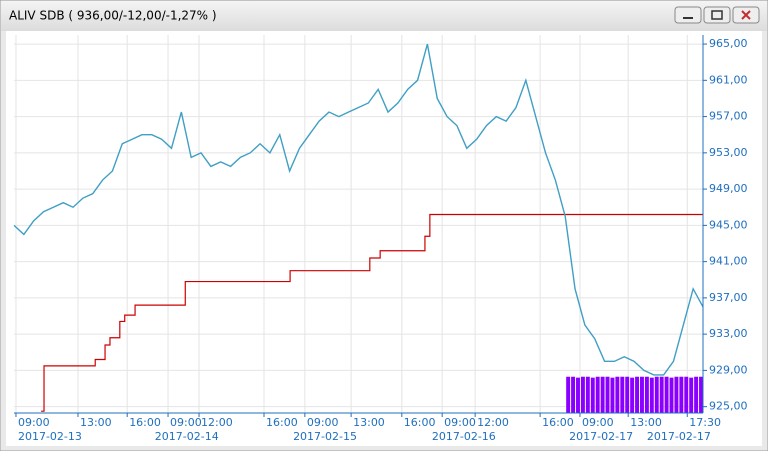 The height and width of the screenshot is (451, 768). Describe the element at coordinates (688, 15) in the screenshot. I see `minimize-button` at that location.